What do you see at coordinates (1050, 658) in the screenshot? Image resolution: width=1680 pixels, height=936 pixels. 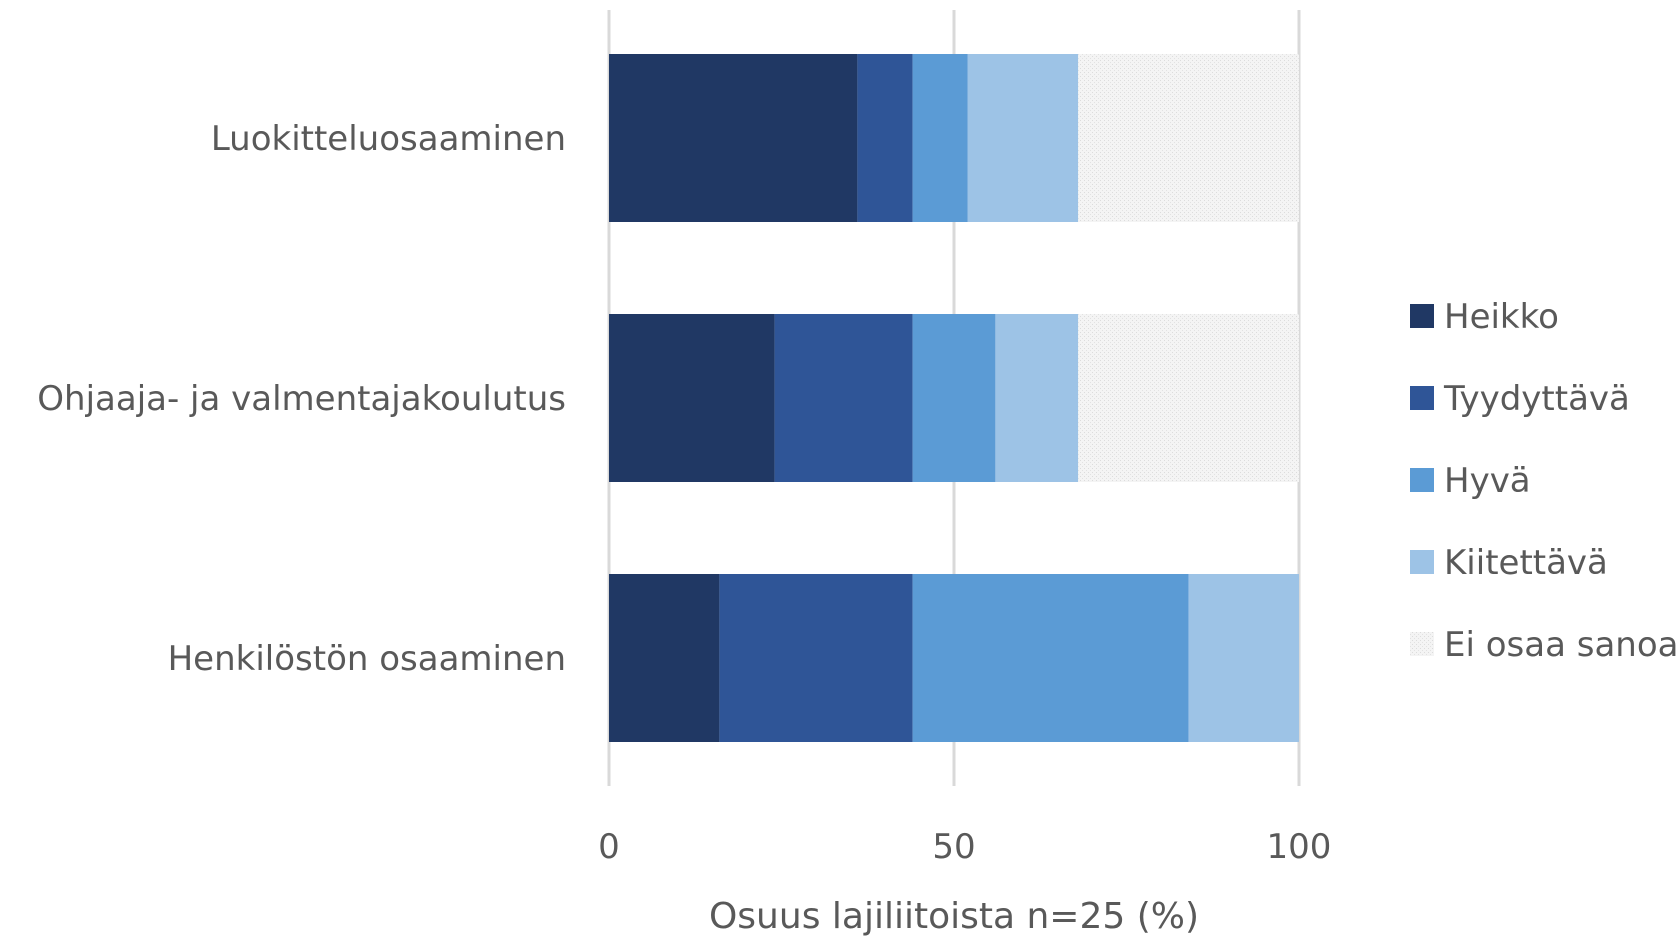 I see `bar-segment-3-hyvä` at bounding box center [1050, 658].